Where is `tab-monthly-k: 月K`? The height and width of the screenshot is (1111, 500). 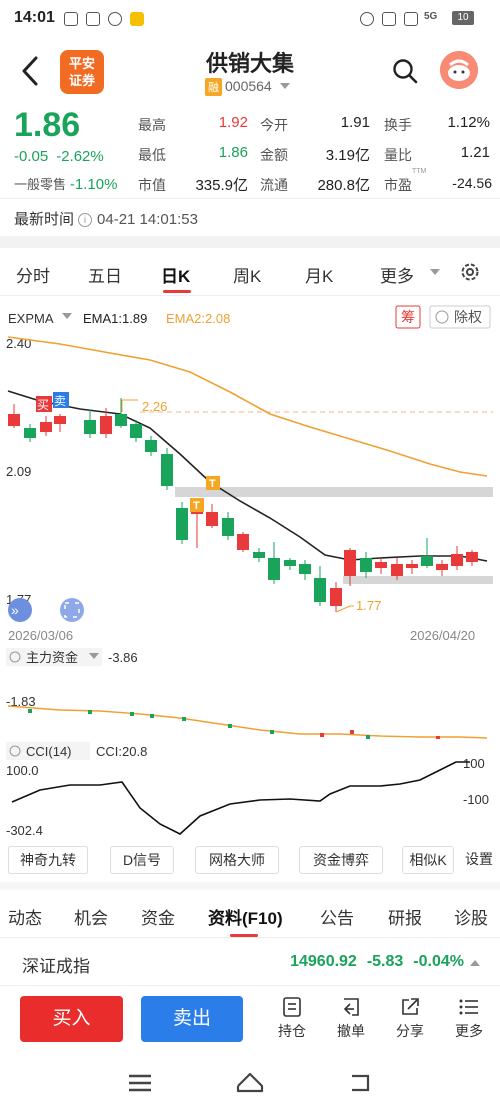
tab-monthly-k: 月K is located at coordinates (319, 276).